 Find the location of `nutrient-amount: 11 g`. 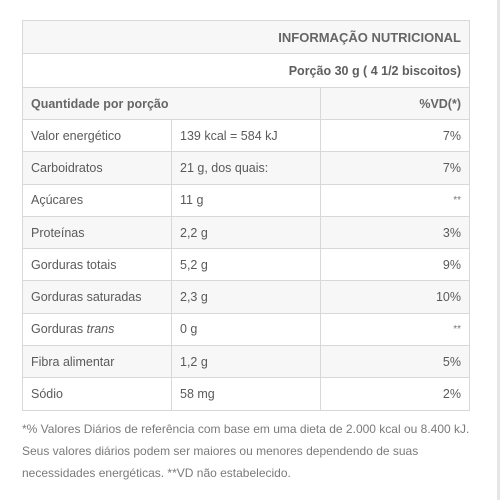

nutrient-amount: 11 g is located at coordinates (246, 200).